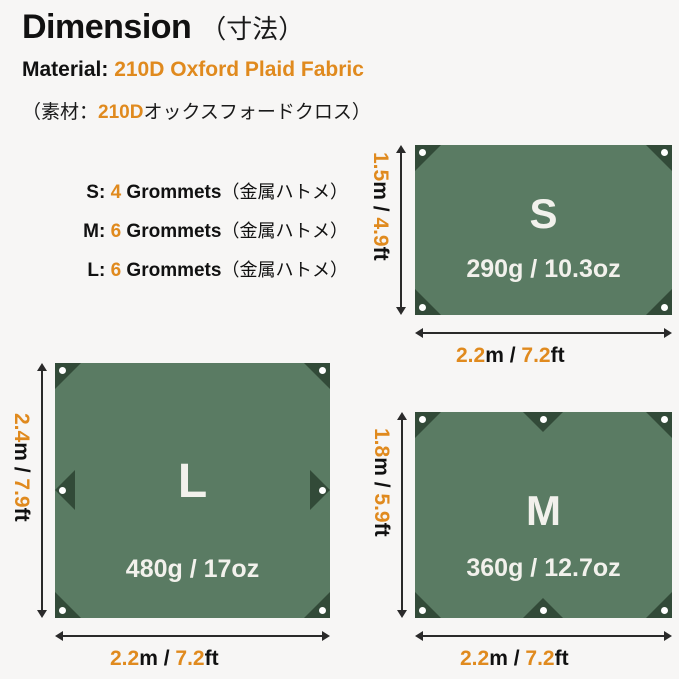  I want to click on width-sep-m: /, so click(516, 658).